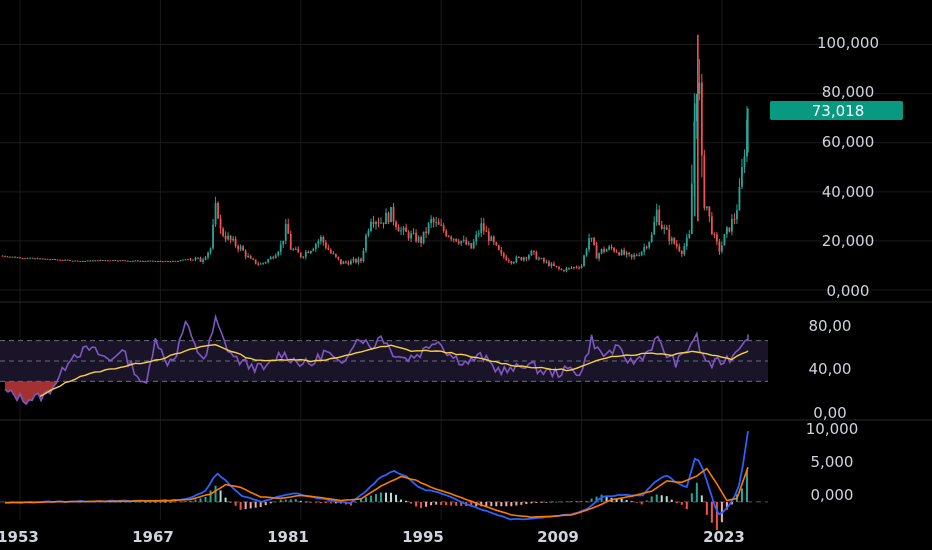  I want to click on price-tick-label: 40,000, so click(848, 192).